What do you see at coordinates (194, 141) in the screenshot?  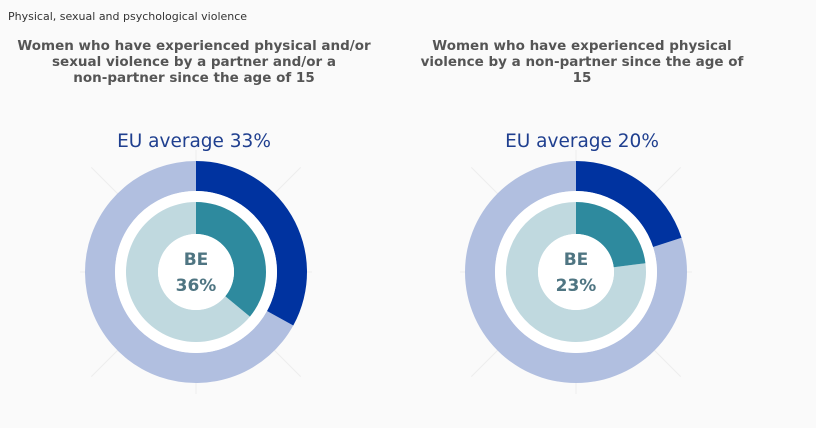 I see `eu-average-label: EU average 33%` at bounding box center [194, 141].